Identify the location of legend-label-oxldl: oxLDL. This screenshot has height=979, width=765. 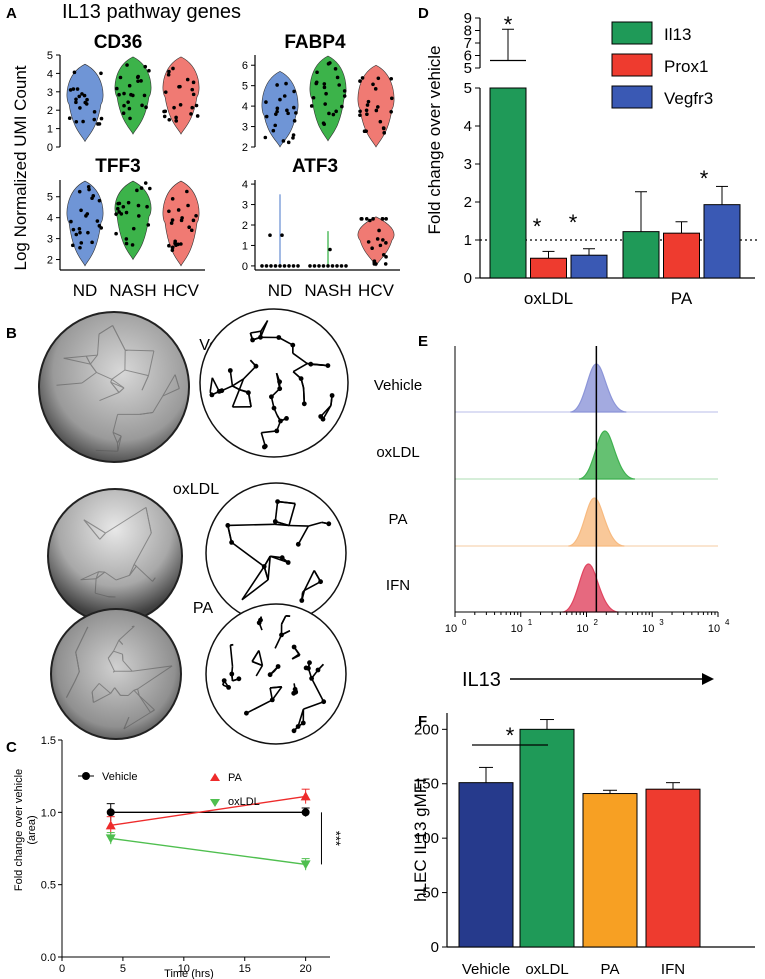
(244, 802).